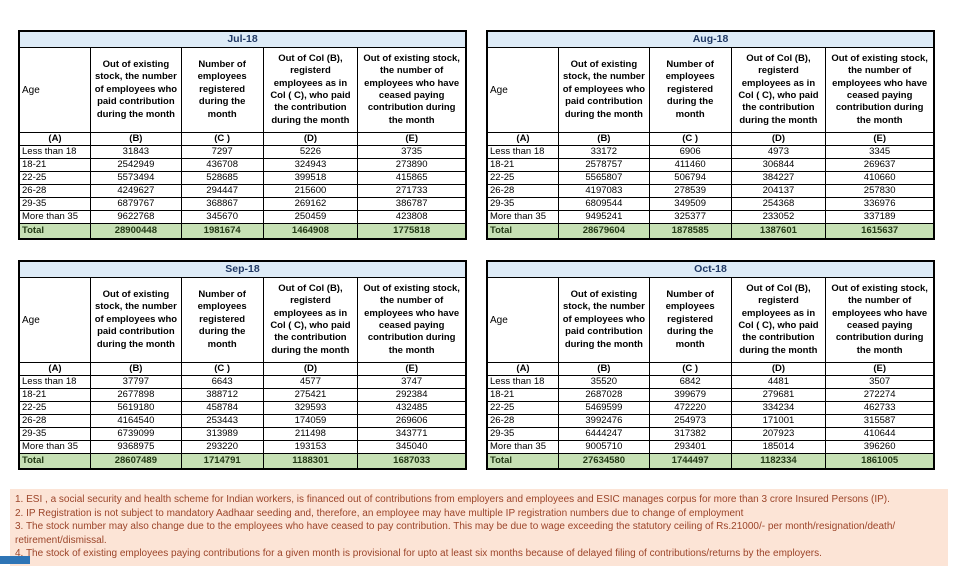 Image resolution: width=954 pixels, height=566 pixels. What do you see at coordinates (523, 231) in the screenshot?
I see `total-cell: Total` at bounding box center [523, 231].